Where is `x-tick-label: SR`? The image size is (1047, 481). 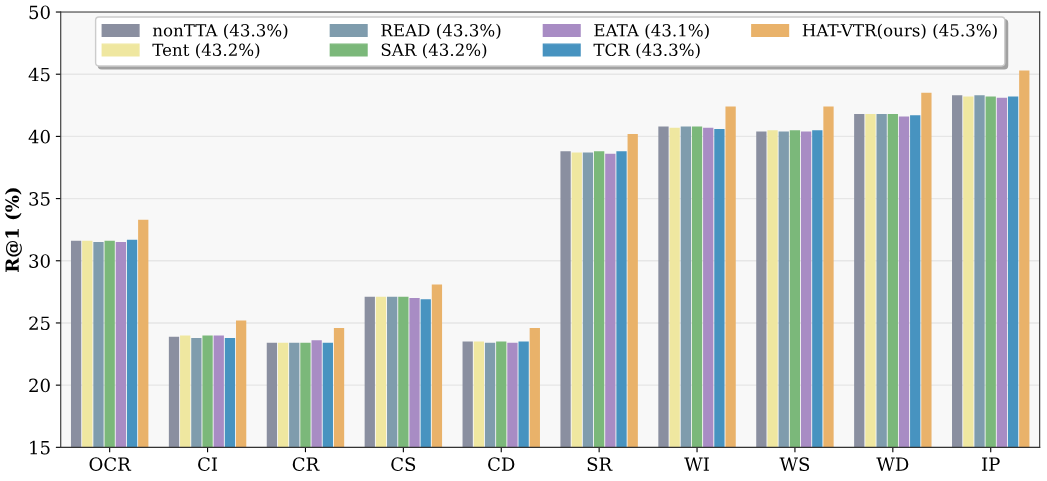
x-tick-label: SR is located at coordinates (600, 464).